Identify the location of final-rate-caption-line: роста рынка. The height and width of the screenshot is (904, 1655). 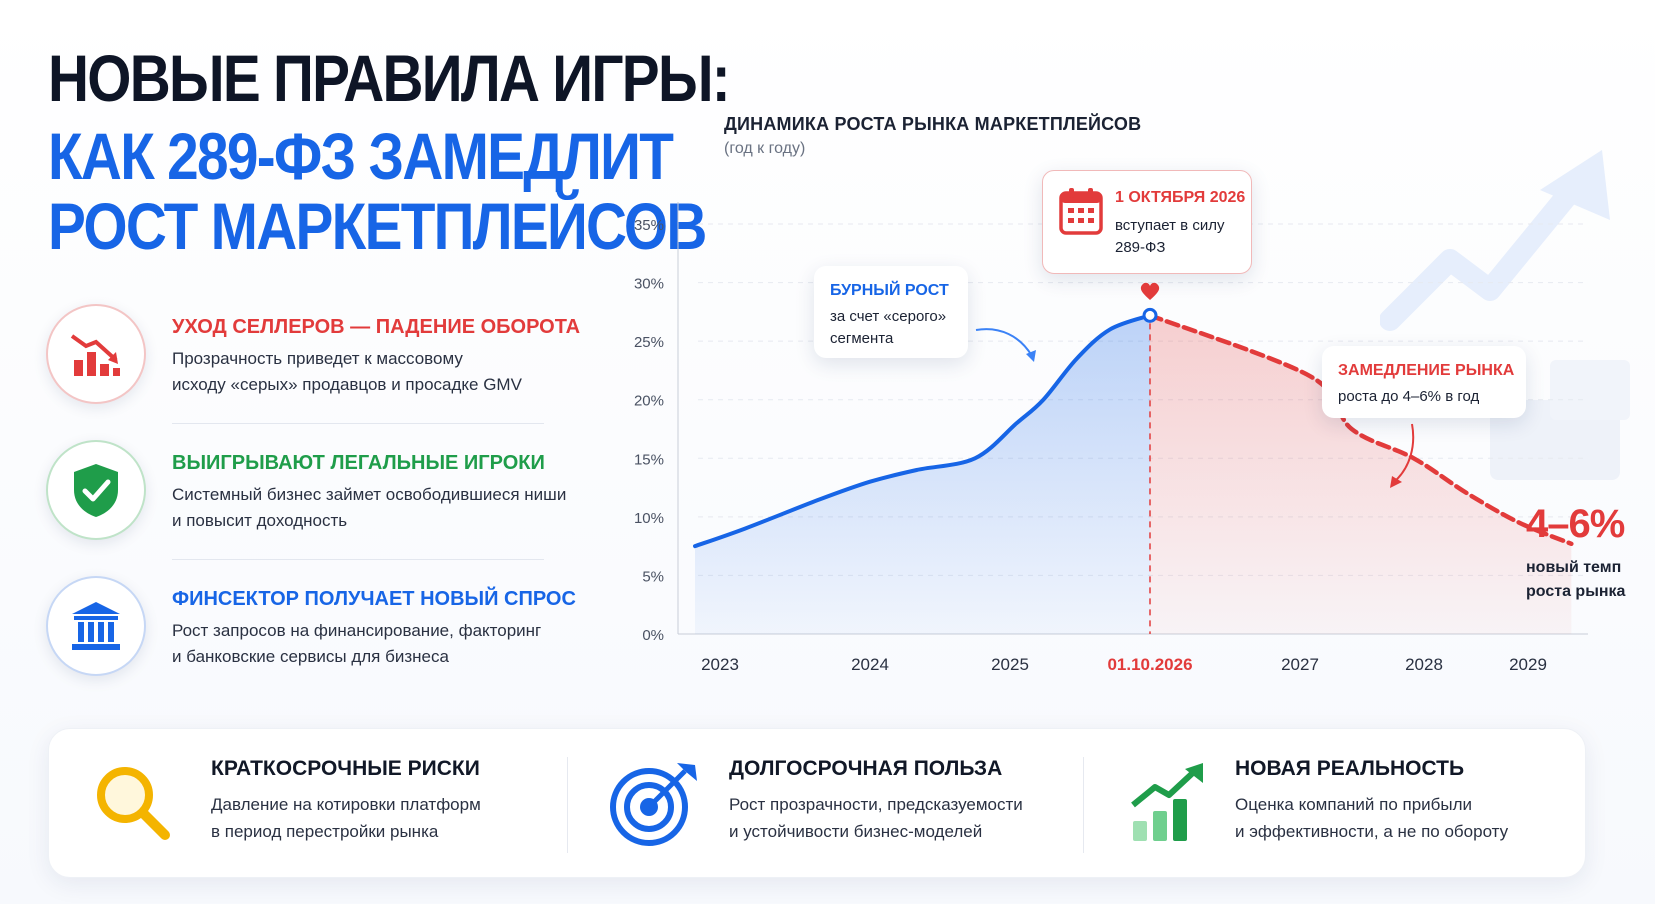
(1576, 591).